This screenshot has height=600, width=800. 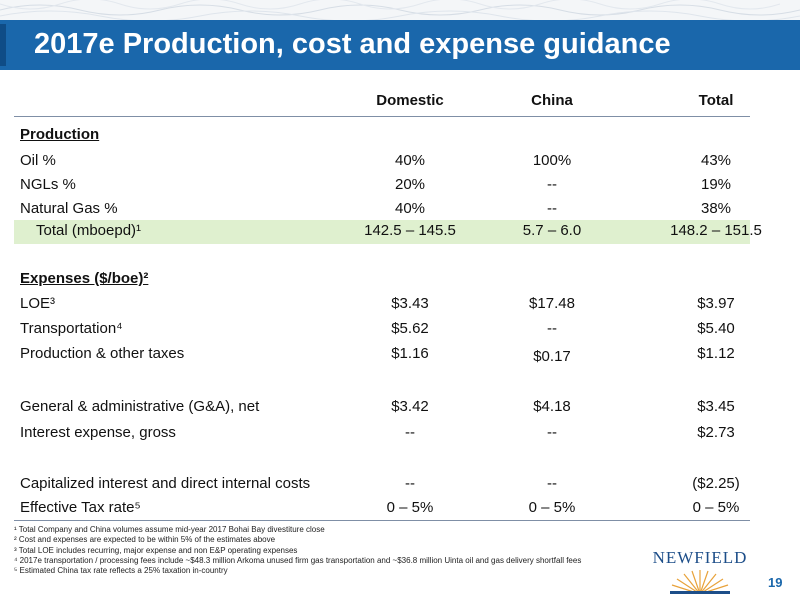 I want to click on cell-domestic: $3.42, so click(x=410, y=406).